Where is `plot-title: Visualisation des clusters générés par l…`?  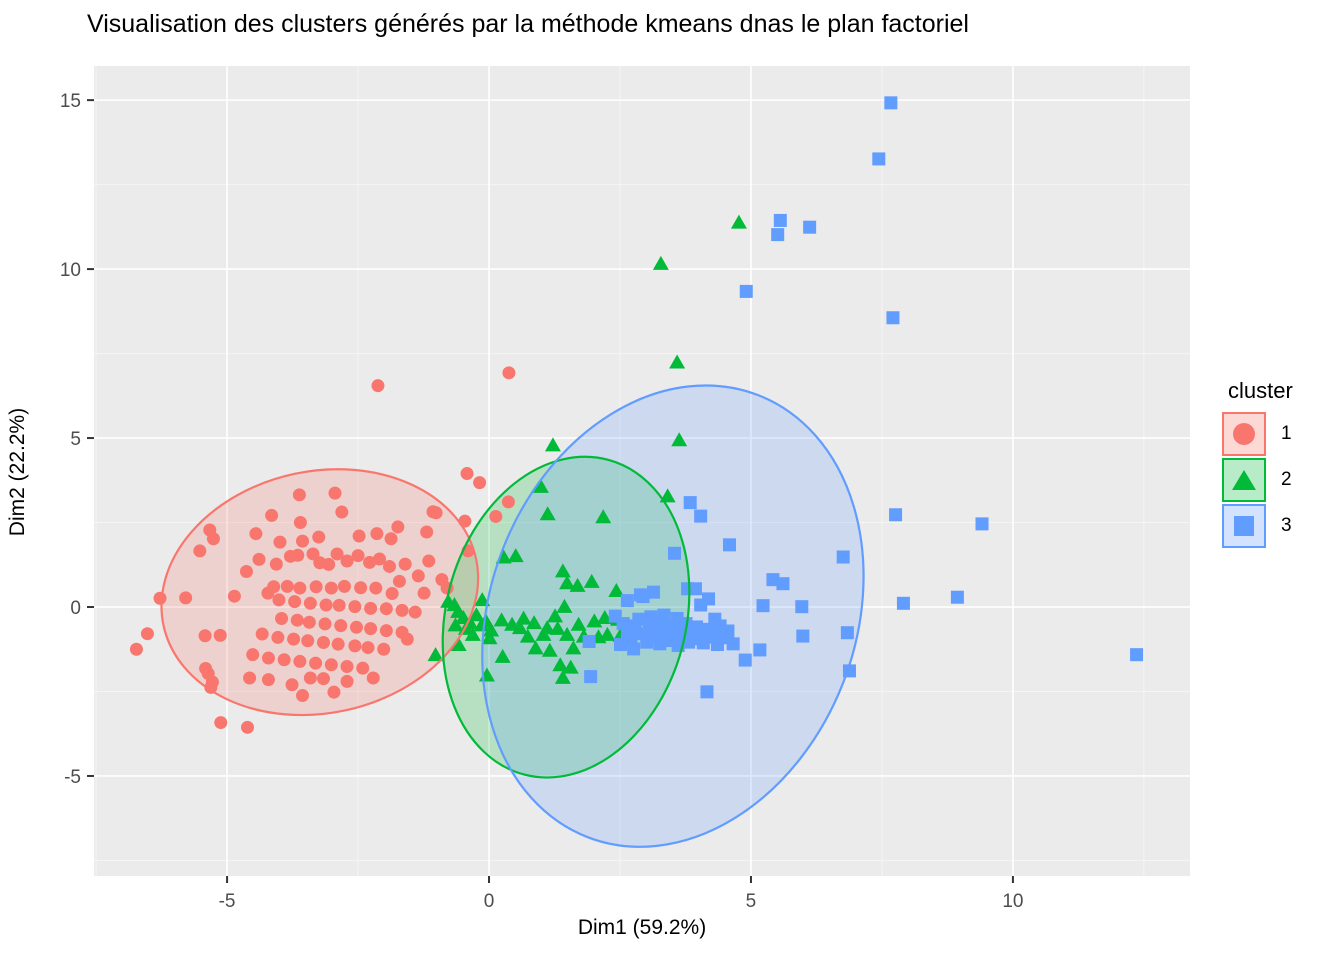 plot-title: Visualisation des clusters générés par l… is located at coordinates (528, 24).